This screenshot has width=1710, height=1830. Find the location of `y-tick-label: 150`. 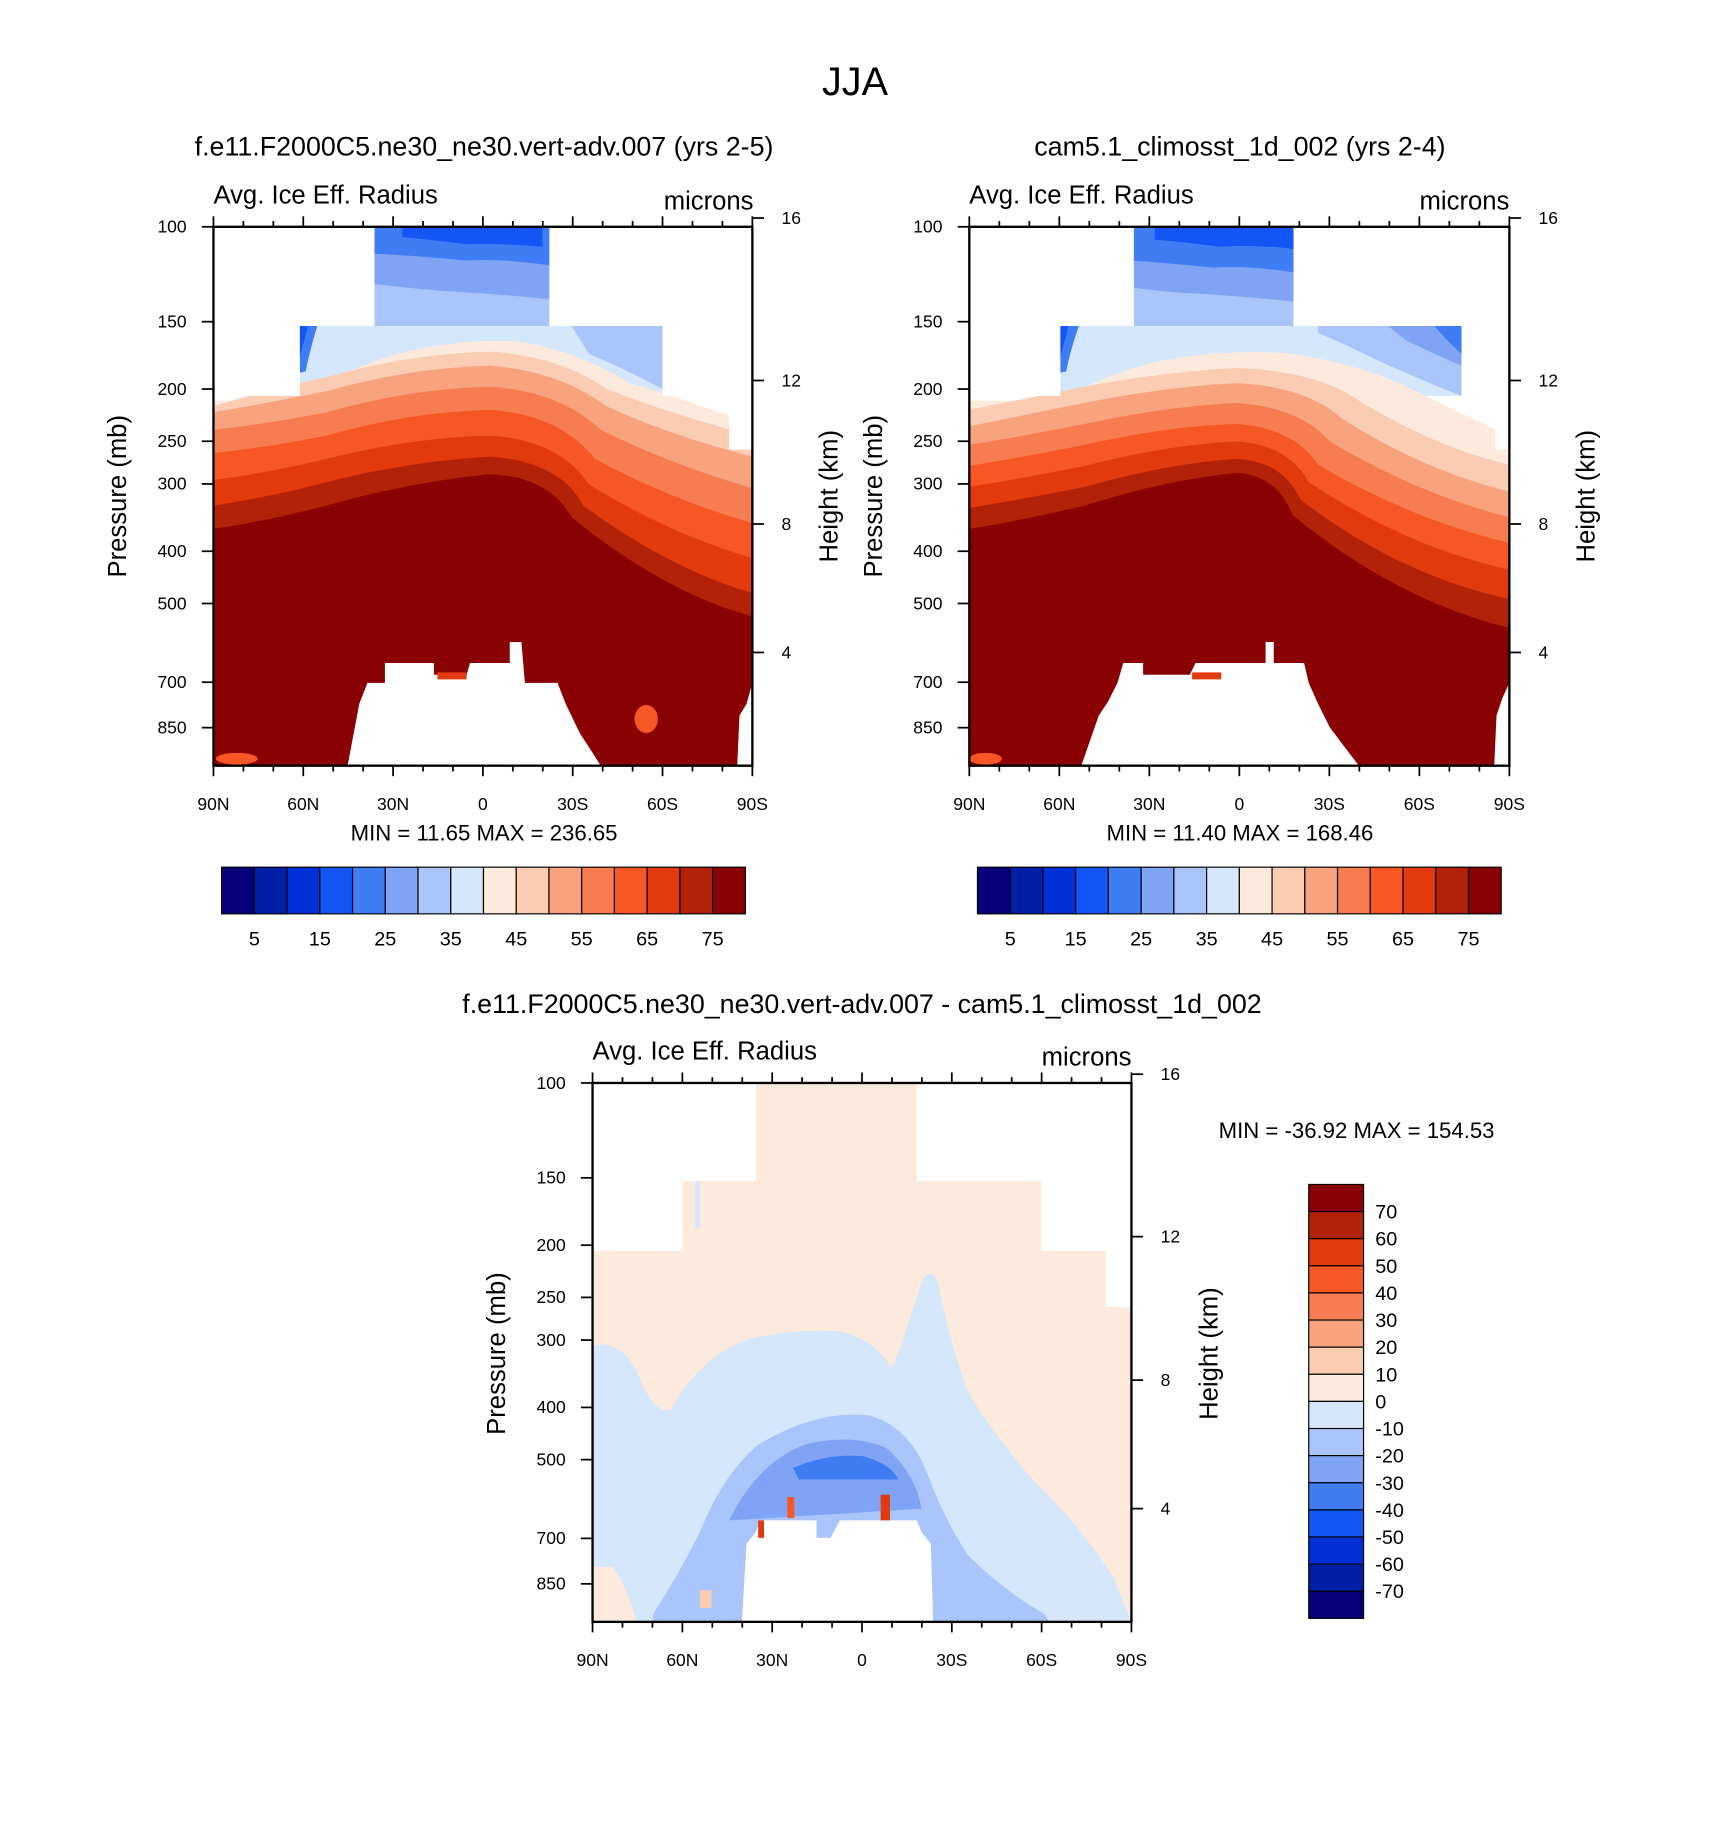

y-tick-label: 150 is located at coordinates (551, 1178).